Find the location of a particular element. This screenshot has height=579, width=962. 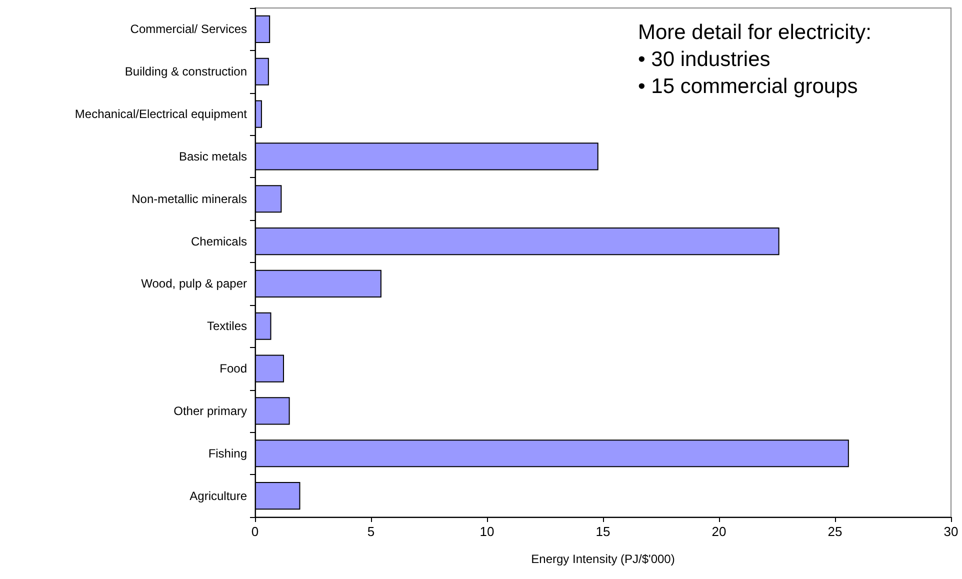

annotation: • 15 commercial groups is located at coordinates (748, 86).